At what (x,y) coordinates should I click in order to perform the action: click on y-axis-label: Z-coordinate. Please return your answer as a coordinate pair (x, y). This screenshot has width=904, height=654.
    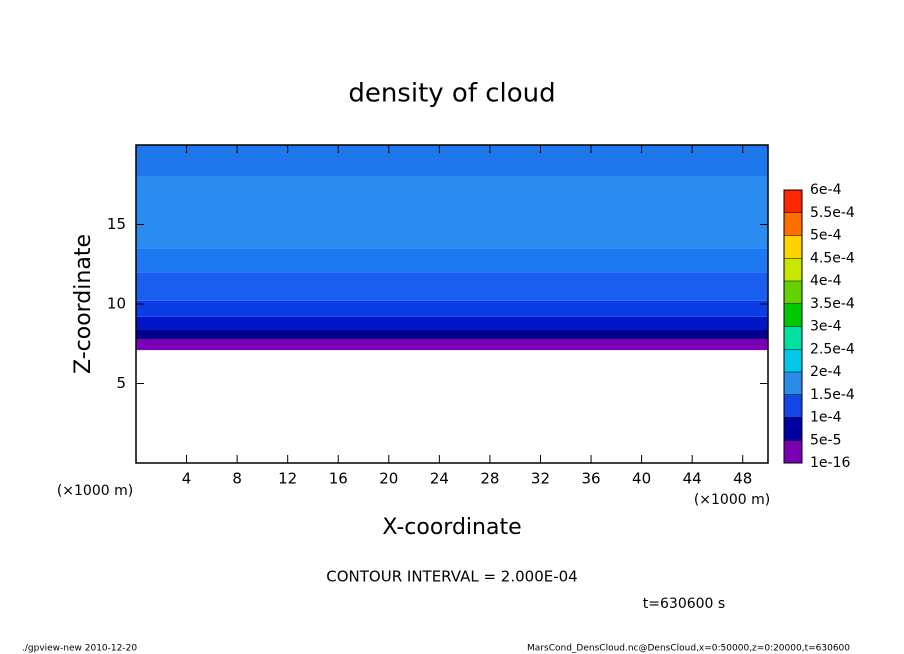
    Looking at the image, I should click on (83, 304).